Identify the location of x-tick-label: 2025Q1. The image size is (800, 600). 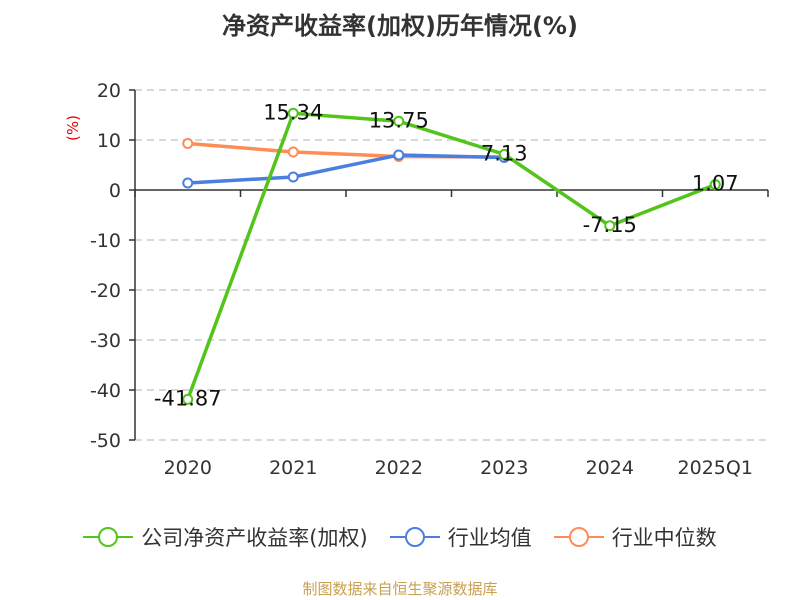
(715, 468).